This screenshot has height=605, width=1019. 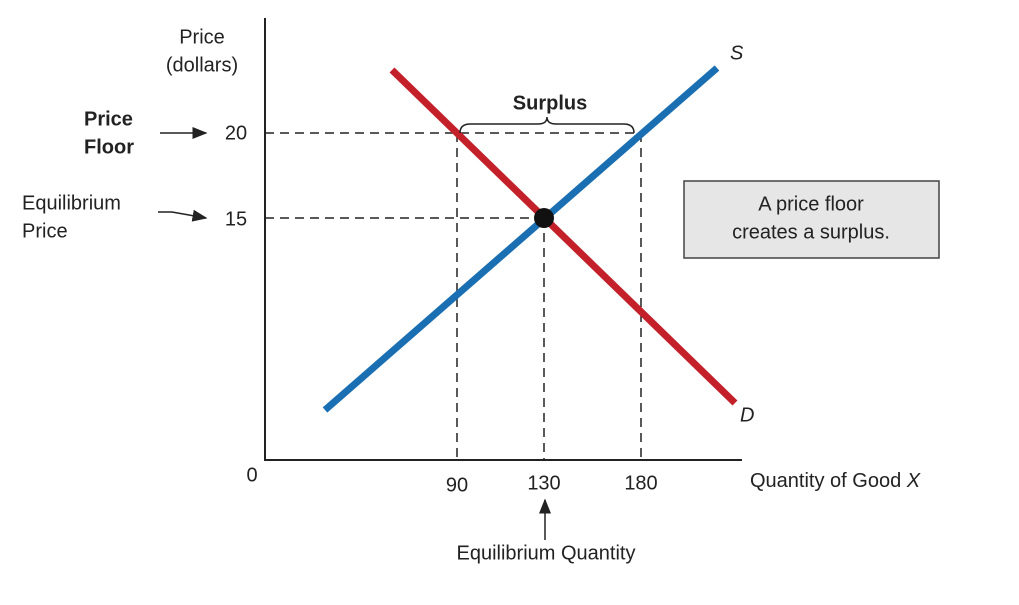 I want to click on equilibrium-point, so click(x=544, y=218).